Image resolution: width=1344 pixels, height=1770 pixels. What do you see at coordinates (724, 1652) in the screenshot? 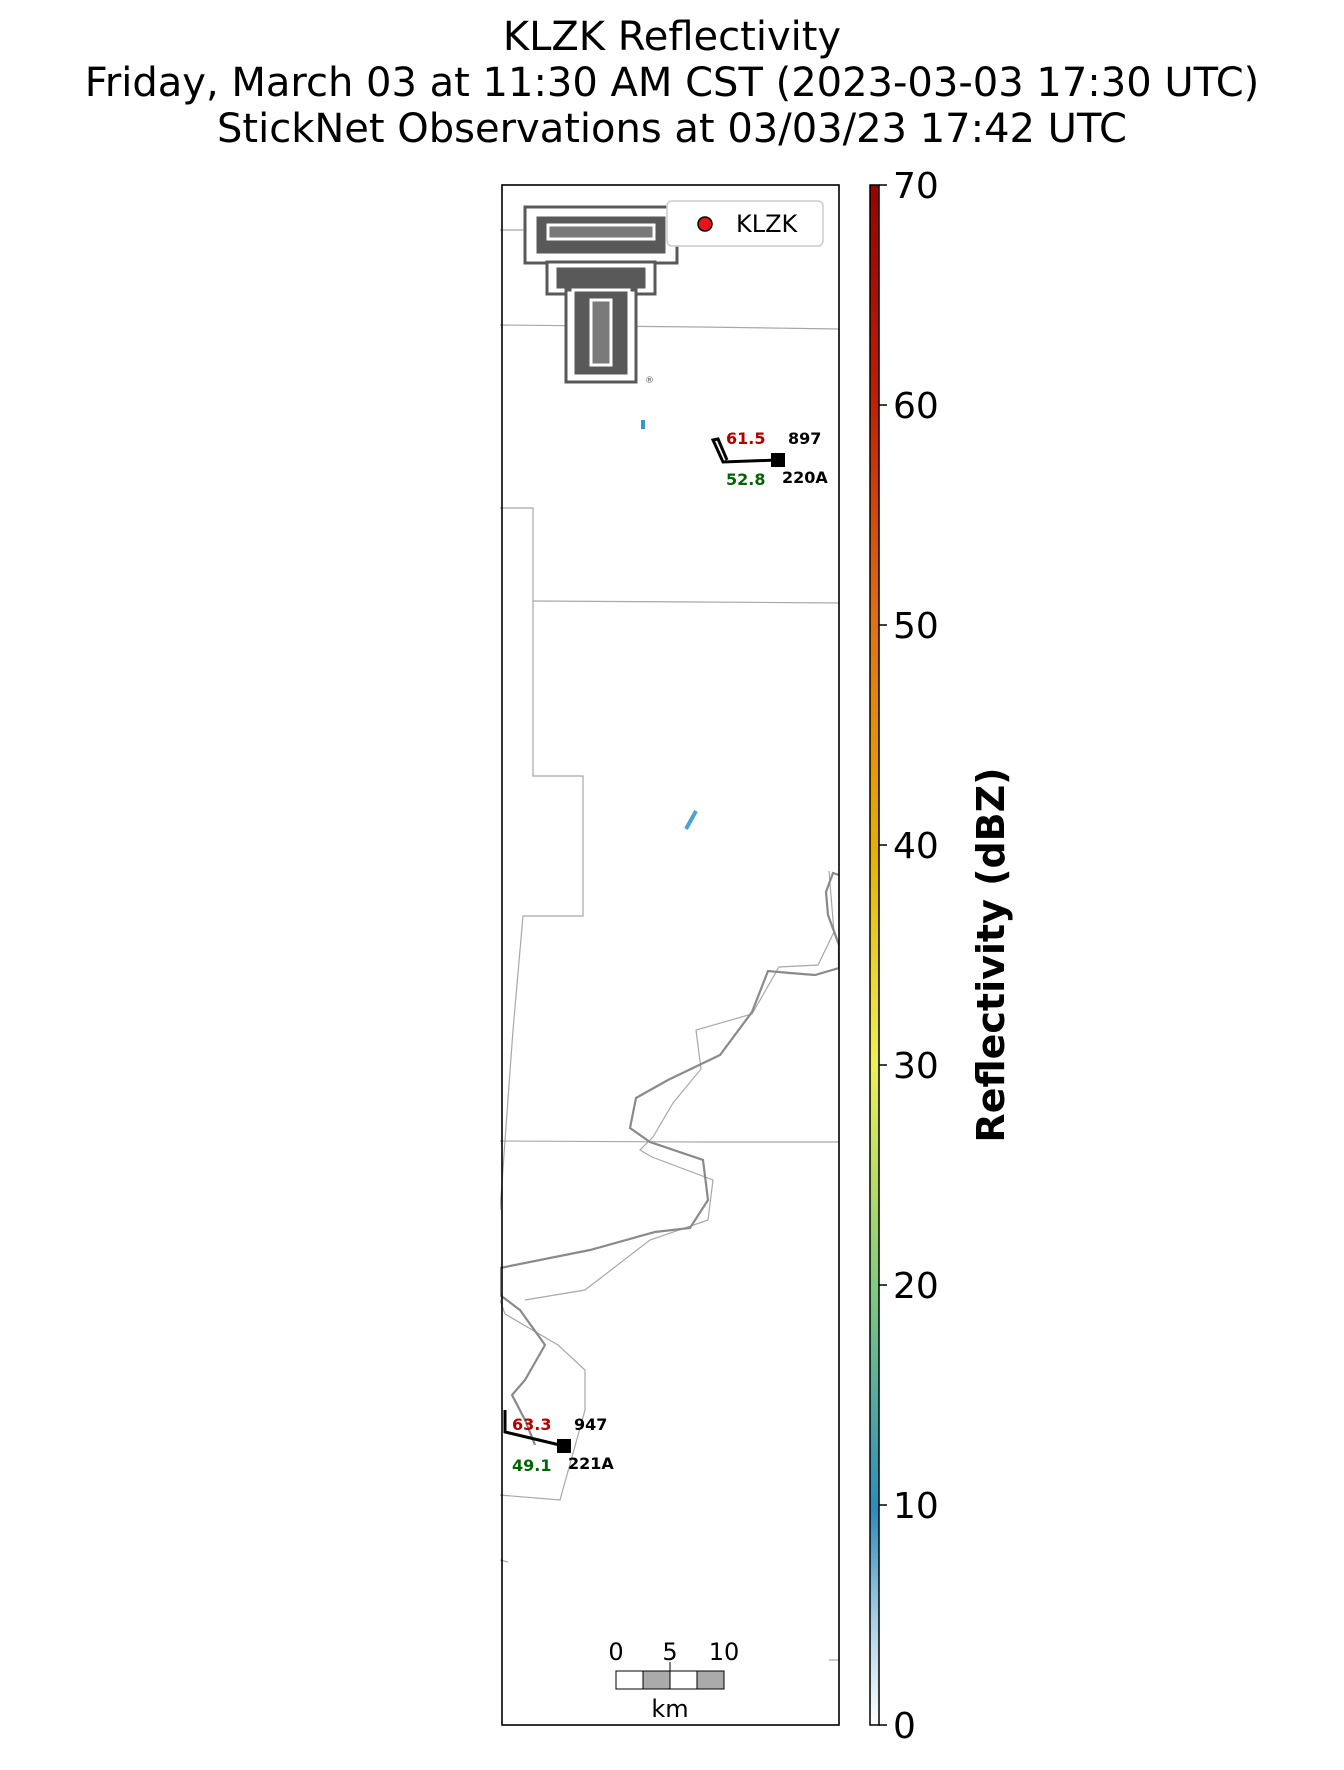
I see `scale-tick-10: 10` at bounding box center [724, 1652].